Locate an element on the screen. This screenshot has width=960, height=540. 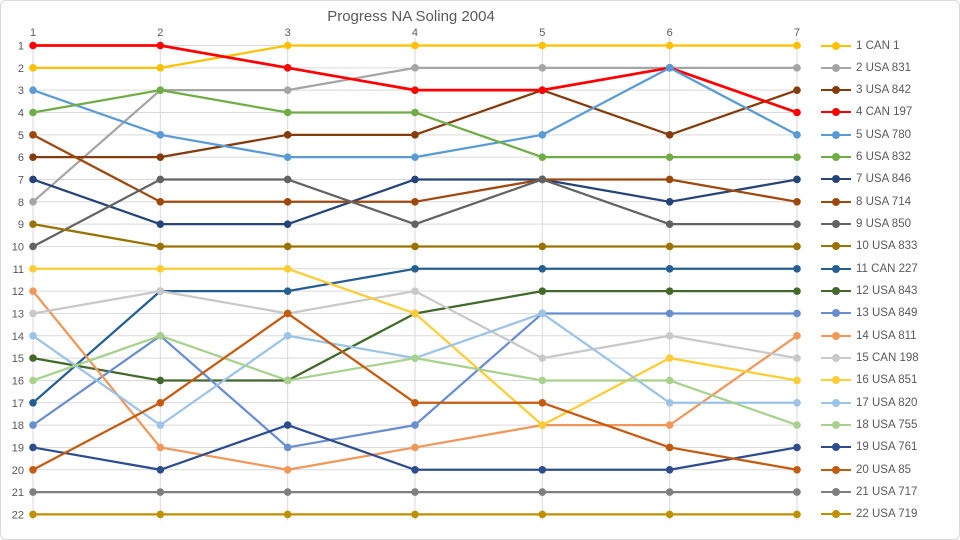
y-tick-label: 21 is located at coordinates (18, 493).